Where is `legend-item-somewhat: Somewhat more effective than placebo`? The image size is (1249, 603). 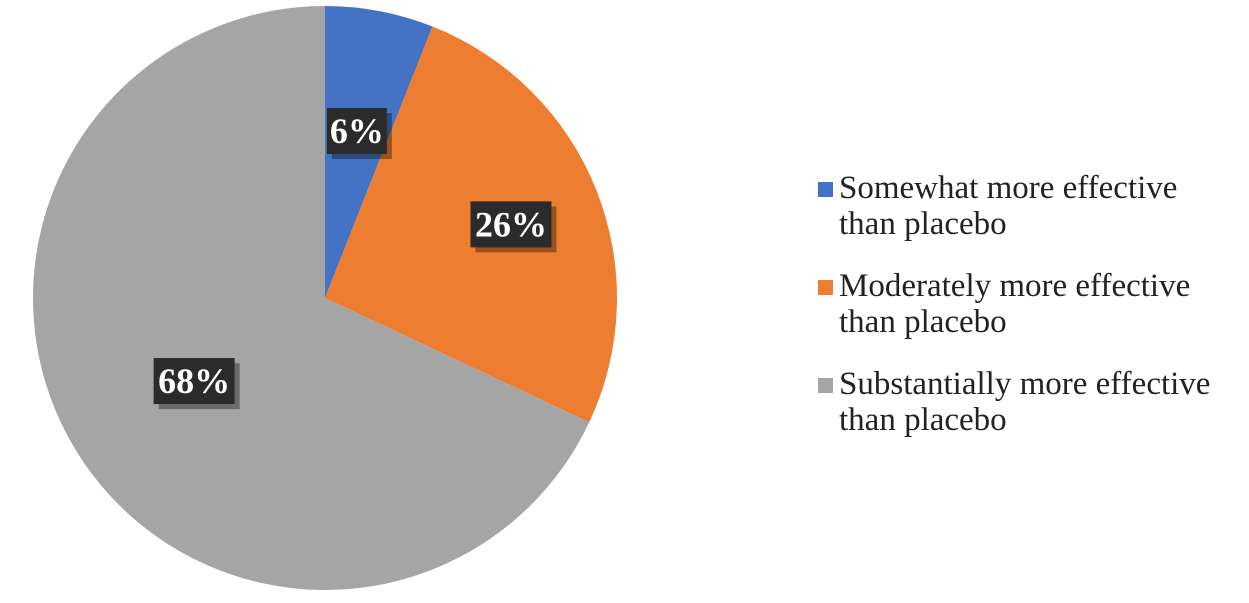
legend-item-somewhat: Somewhat more effective than placebo is located at coordinates (1033, 206).